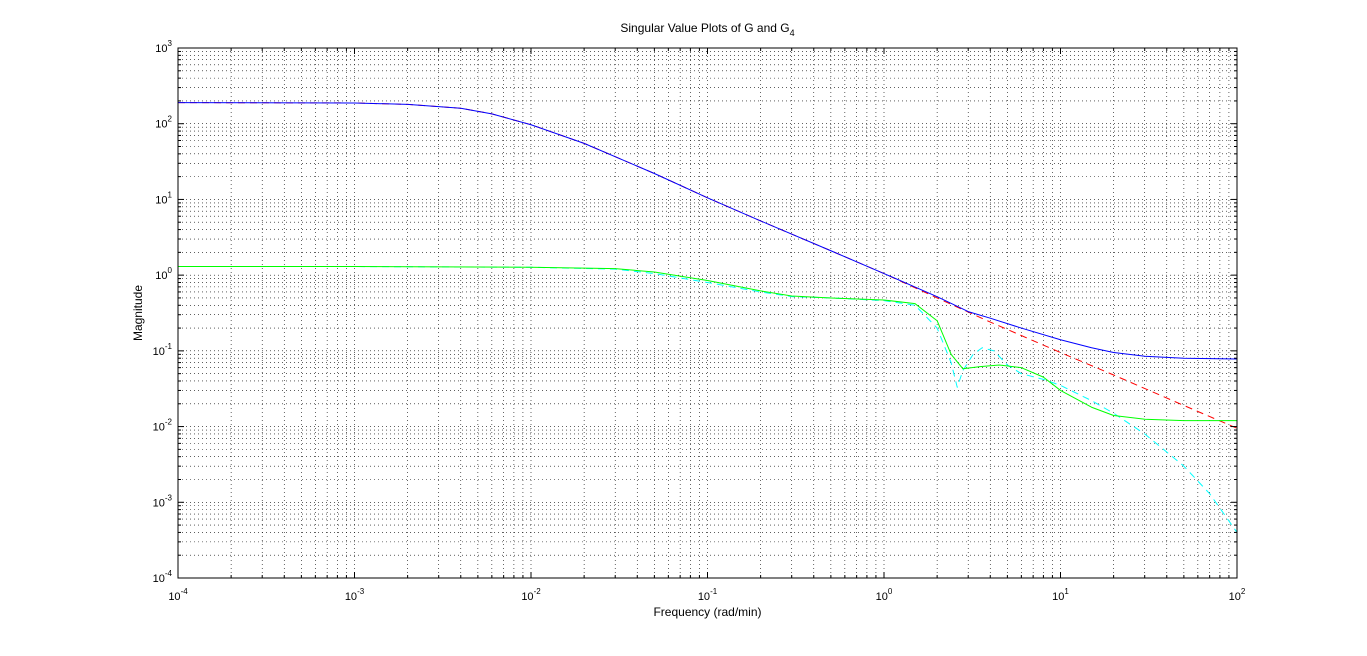 The height and width of the screenshot is (656, 1367). I want to click on chart-title: Singular Value Plots of G and G4, so click(707, 29).